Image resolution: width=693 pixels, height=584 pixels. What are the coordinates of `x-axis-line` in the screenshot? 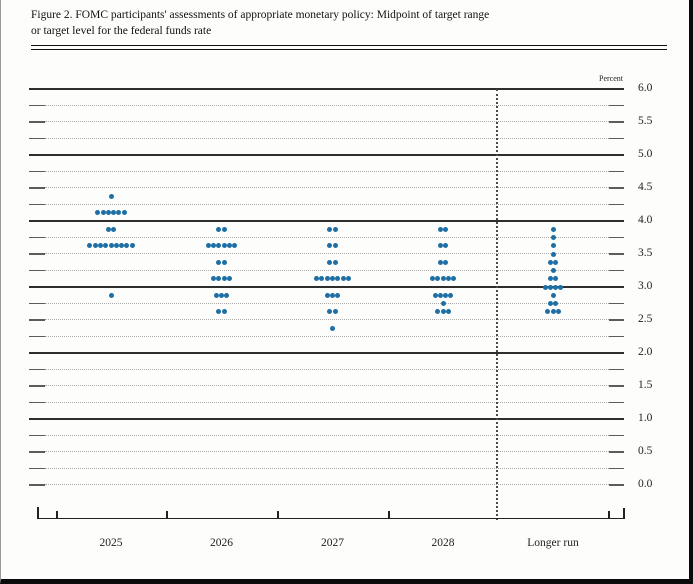 It's located at (331, 518).